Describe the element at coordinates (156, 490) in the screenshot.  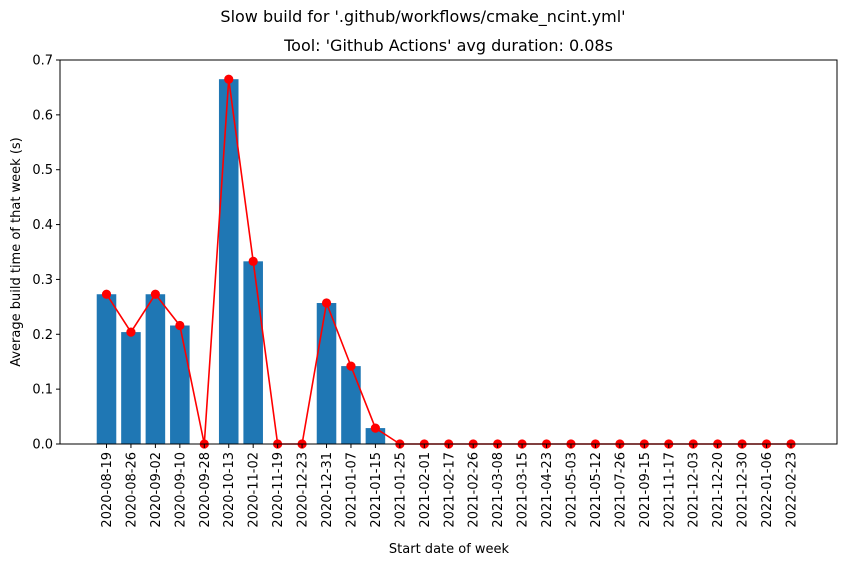
I see `x-tick-label: 2020-09-02` at that location.